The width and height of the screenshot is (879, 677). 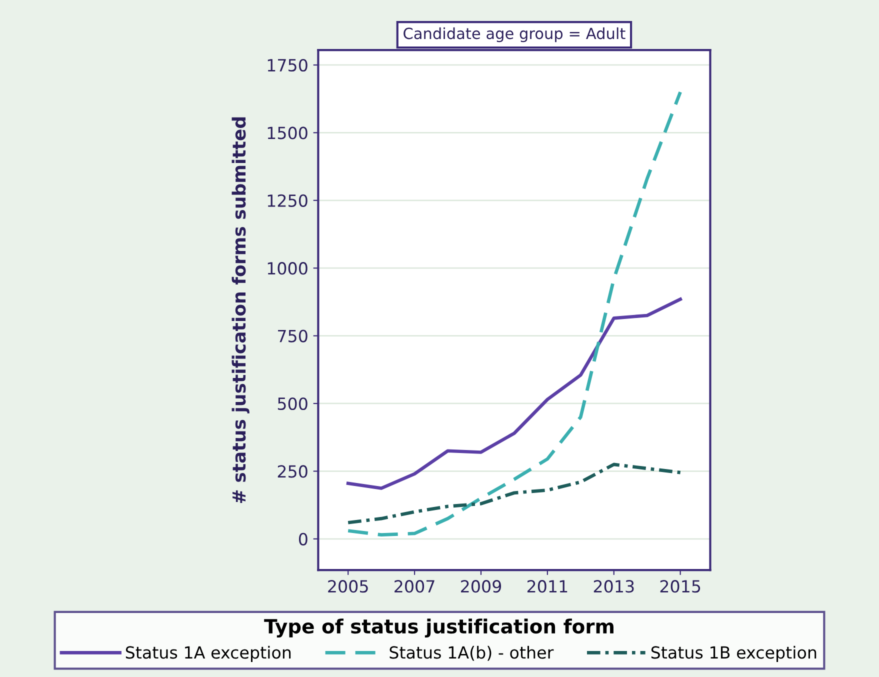 I want to click on legend-label: Status 1A(b) - other, so click(x=472, y=653).